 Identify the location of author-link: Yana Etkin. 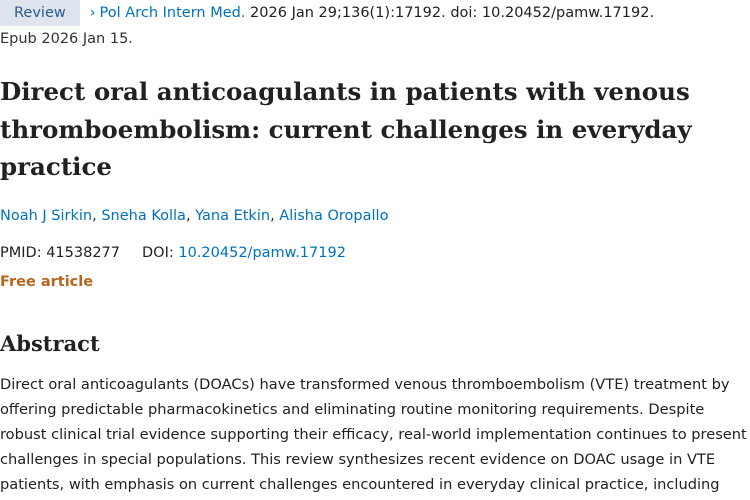
(233, 216).